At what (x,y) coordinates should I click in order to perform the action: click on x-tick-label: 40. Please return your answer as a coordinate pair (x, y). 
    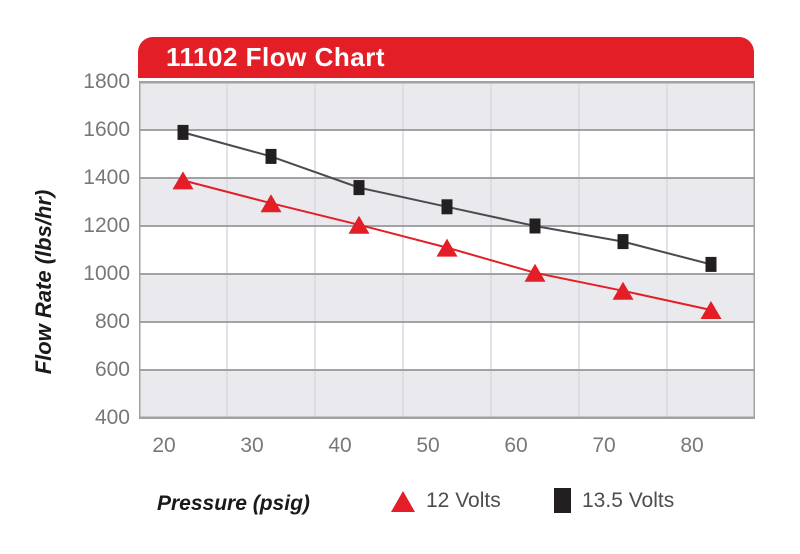
    Looking at the image, I should click on (340, 445).